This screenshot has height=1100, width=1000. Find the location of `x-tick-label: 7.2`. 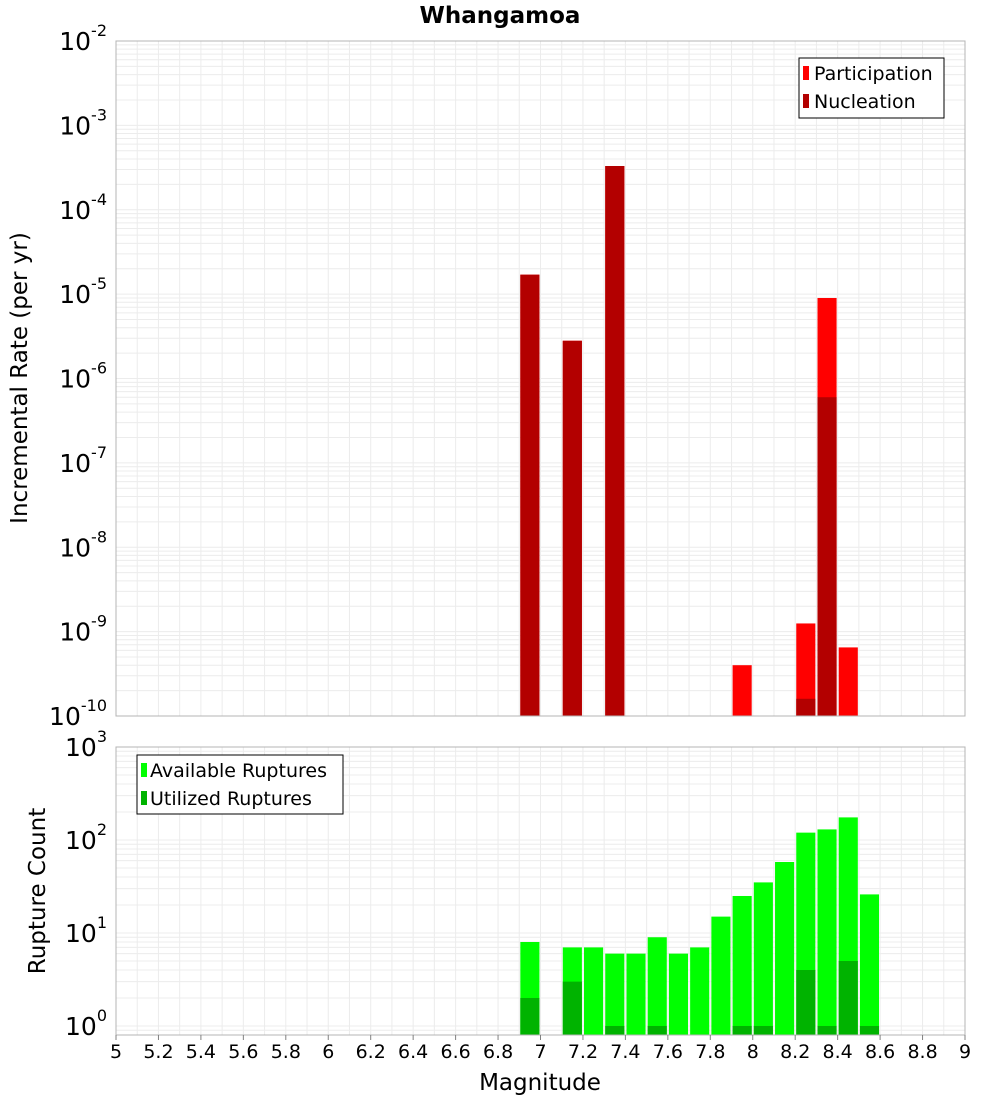

x-tick-label: 7.2 is located at coordinates (583, 1052).